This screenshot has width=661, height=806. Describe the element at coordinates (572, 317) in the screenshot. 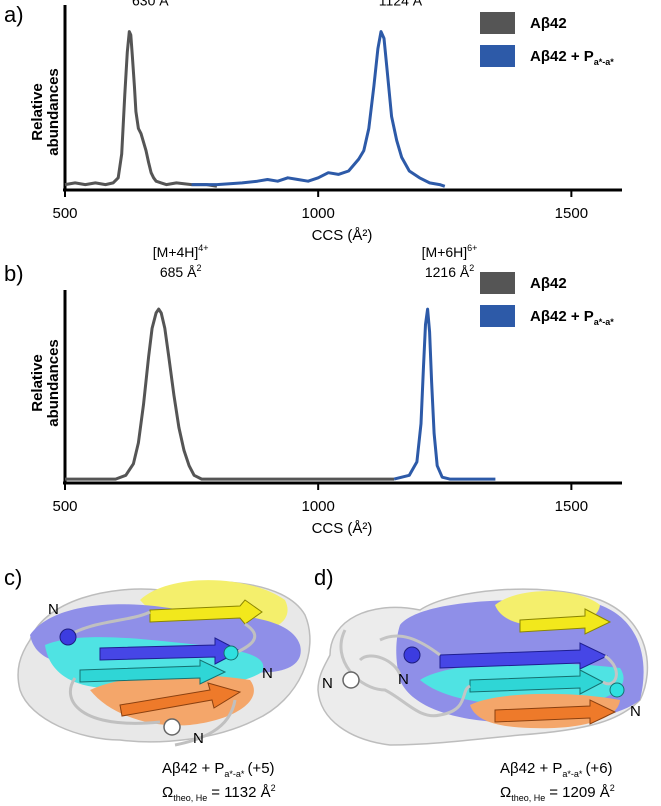

I see `panel-b-legend-complex: Aβ42 + Pa*-a*` at that location.